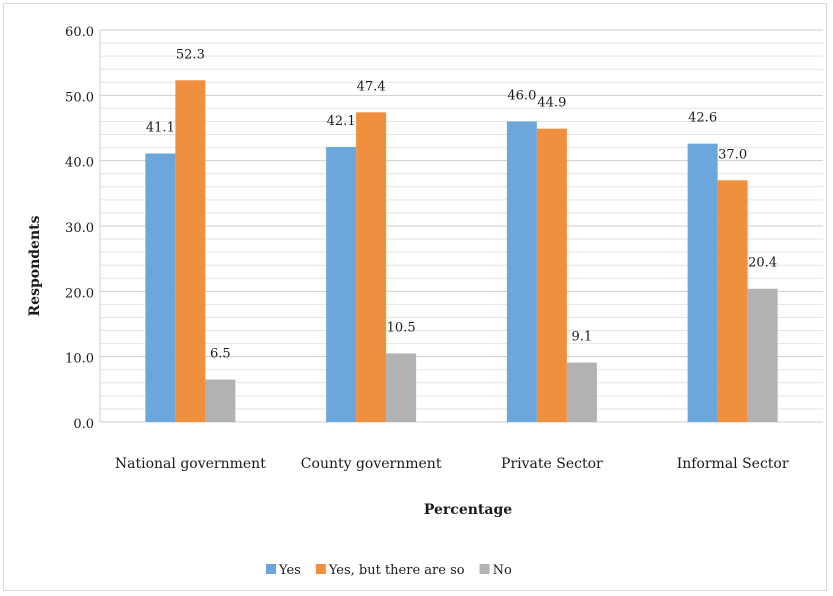 Image resolution: width=833 pixels, height=596 pixels. What do you see at coordinates (521, 95) in the screenshot?
I see `data-label: 46.0` at bounding box center [521, 95].